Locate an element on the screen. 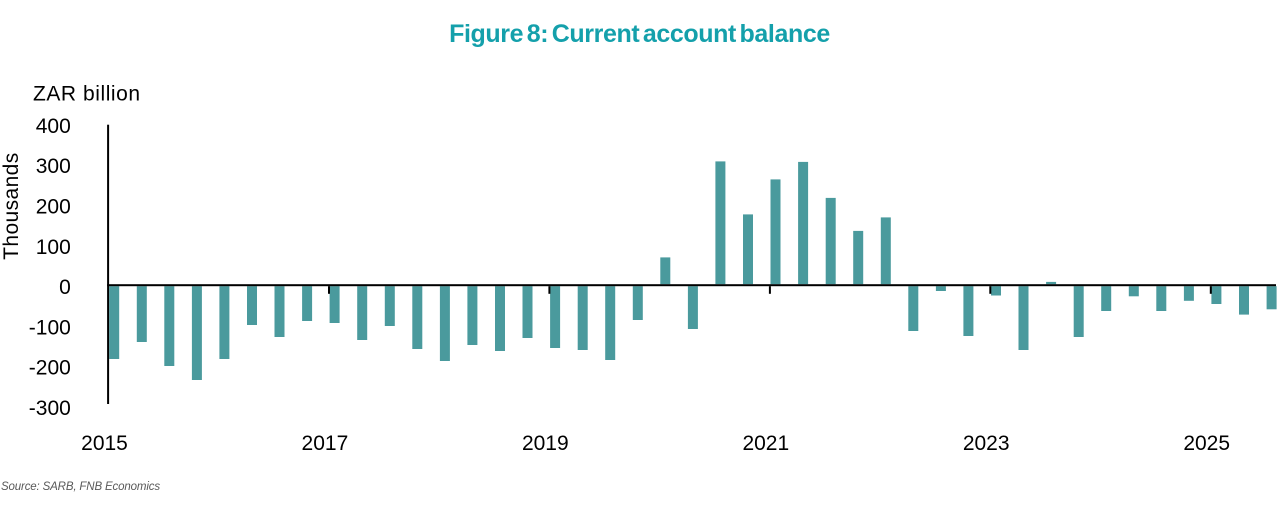  svg-text: Source: SARB, FNB Economics is located at coordinates (80, 487).